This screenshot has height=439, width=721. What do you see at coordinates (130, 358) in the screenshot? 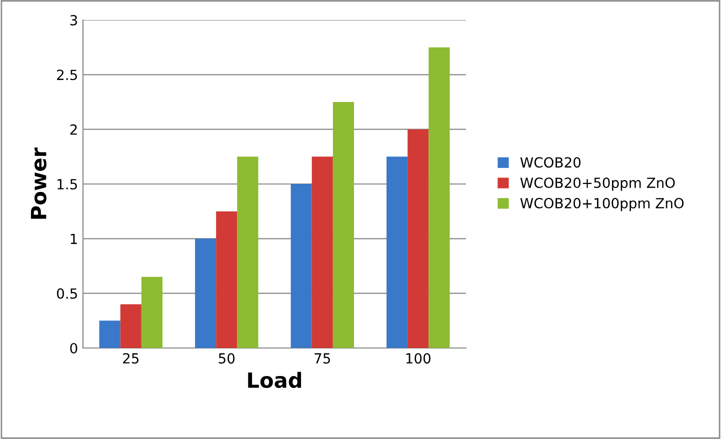
I see `x-tick-label: 25` at bounding box center [130, 358].